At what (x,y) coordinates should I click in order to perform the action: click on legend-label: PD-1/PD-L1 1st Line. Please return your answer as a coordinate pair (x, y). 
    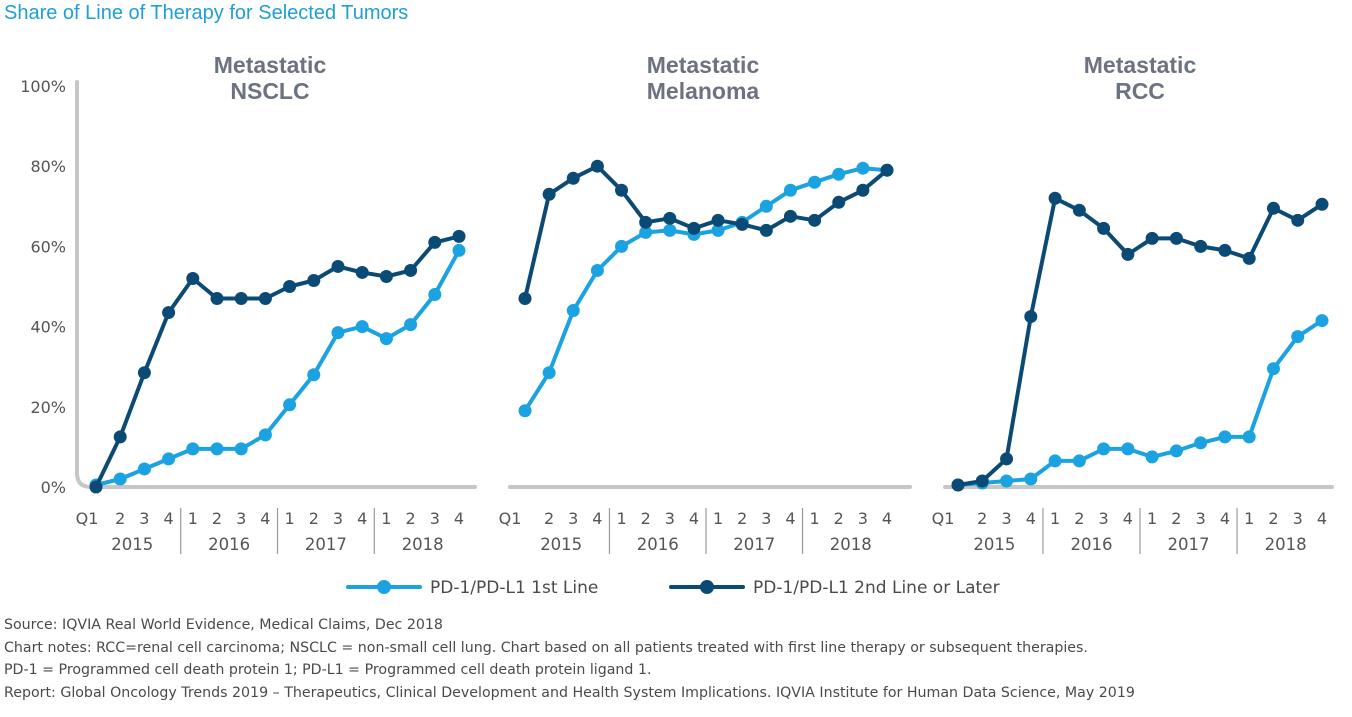
    Looking at the image, I should click on (514, 588).